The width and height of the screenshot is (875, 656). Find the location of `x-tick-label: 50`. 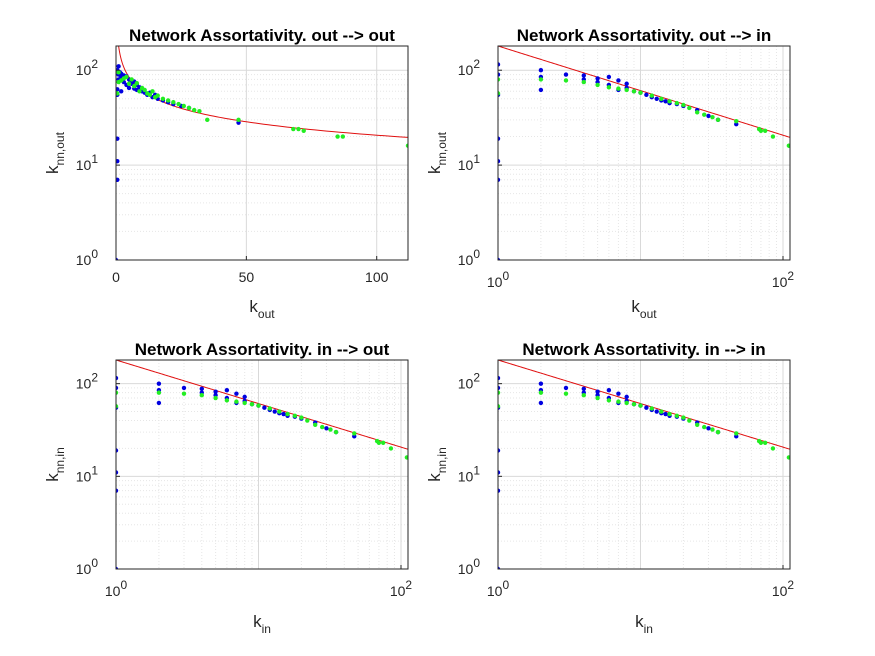

x-tick-label: 50 is located at coordinates (247, 277).